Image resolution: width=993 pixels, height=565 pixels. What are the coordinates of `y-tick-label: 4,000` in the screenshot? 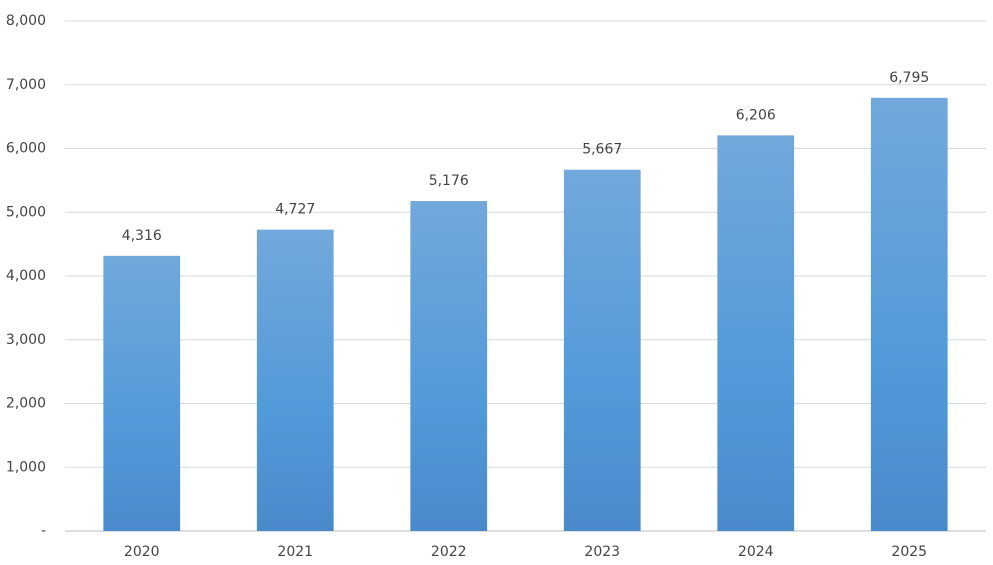 It's located at (26, 276).